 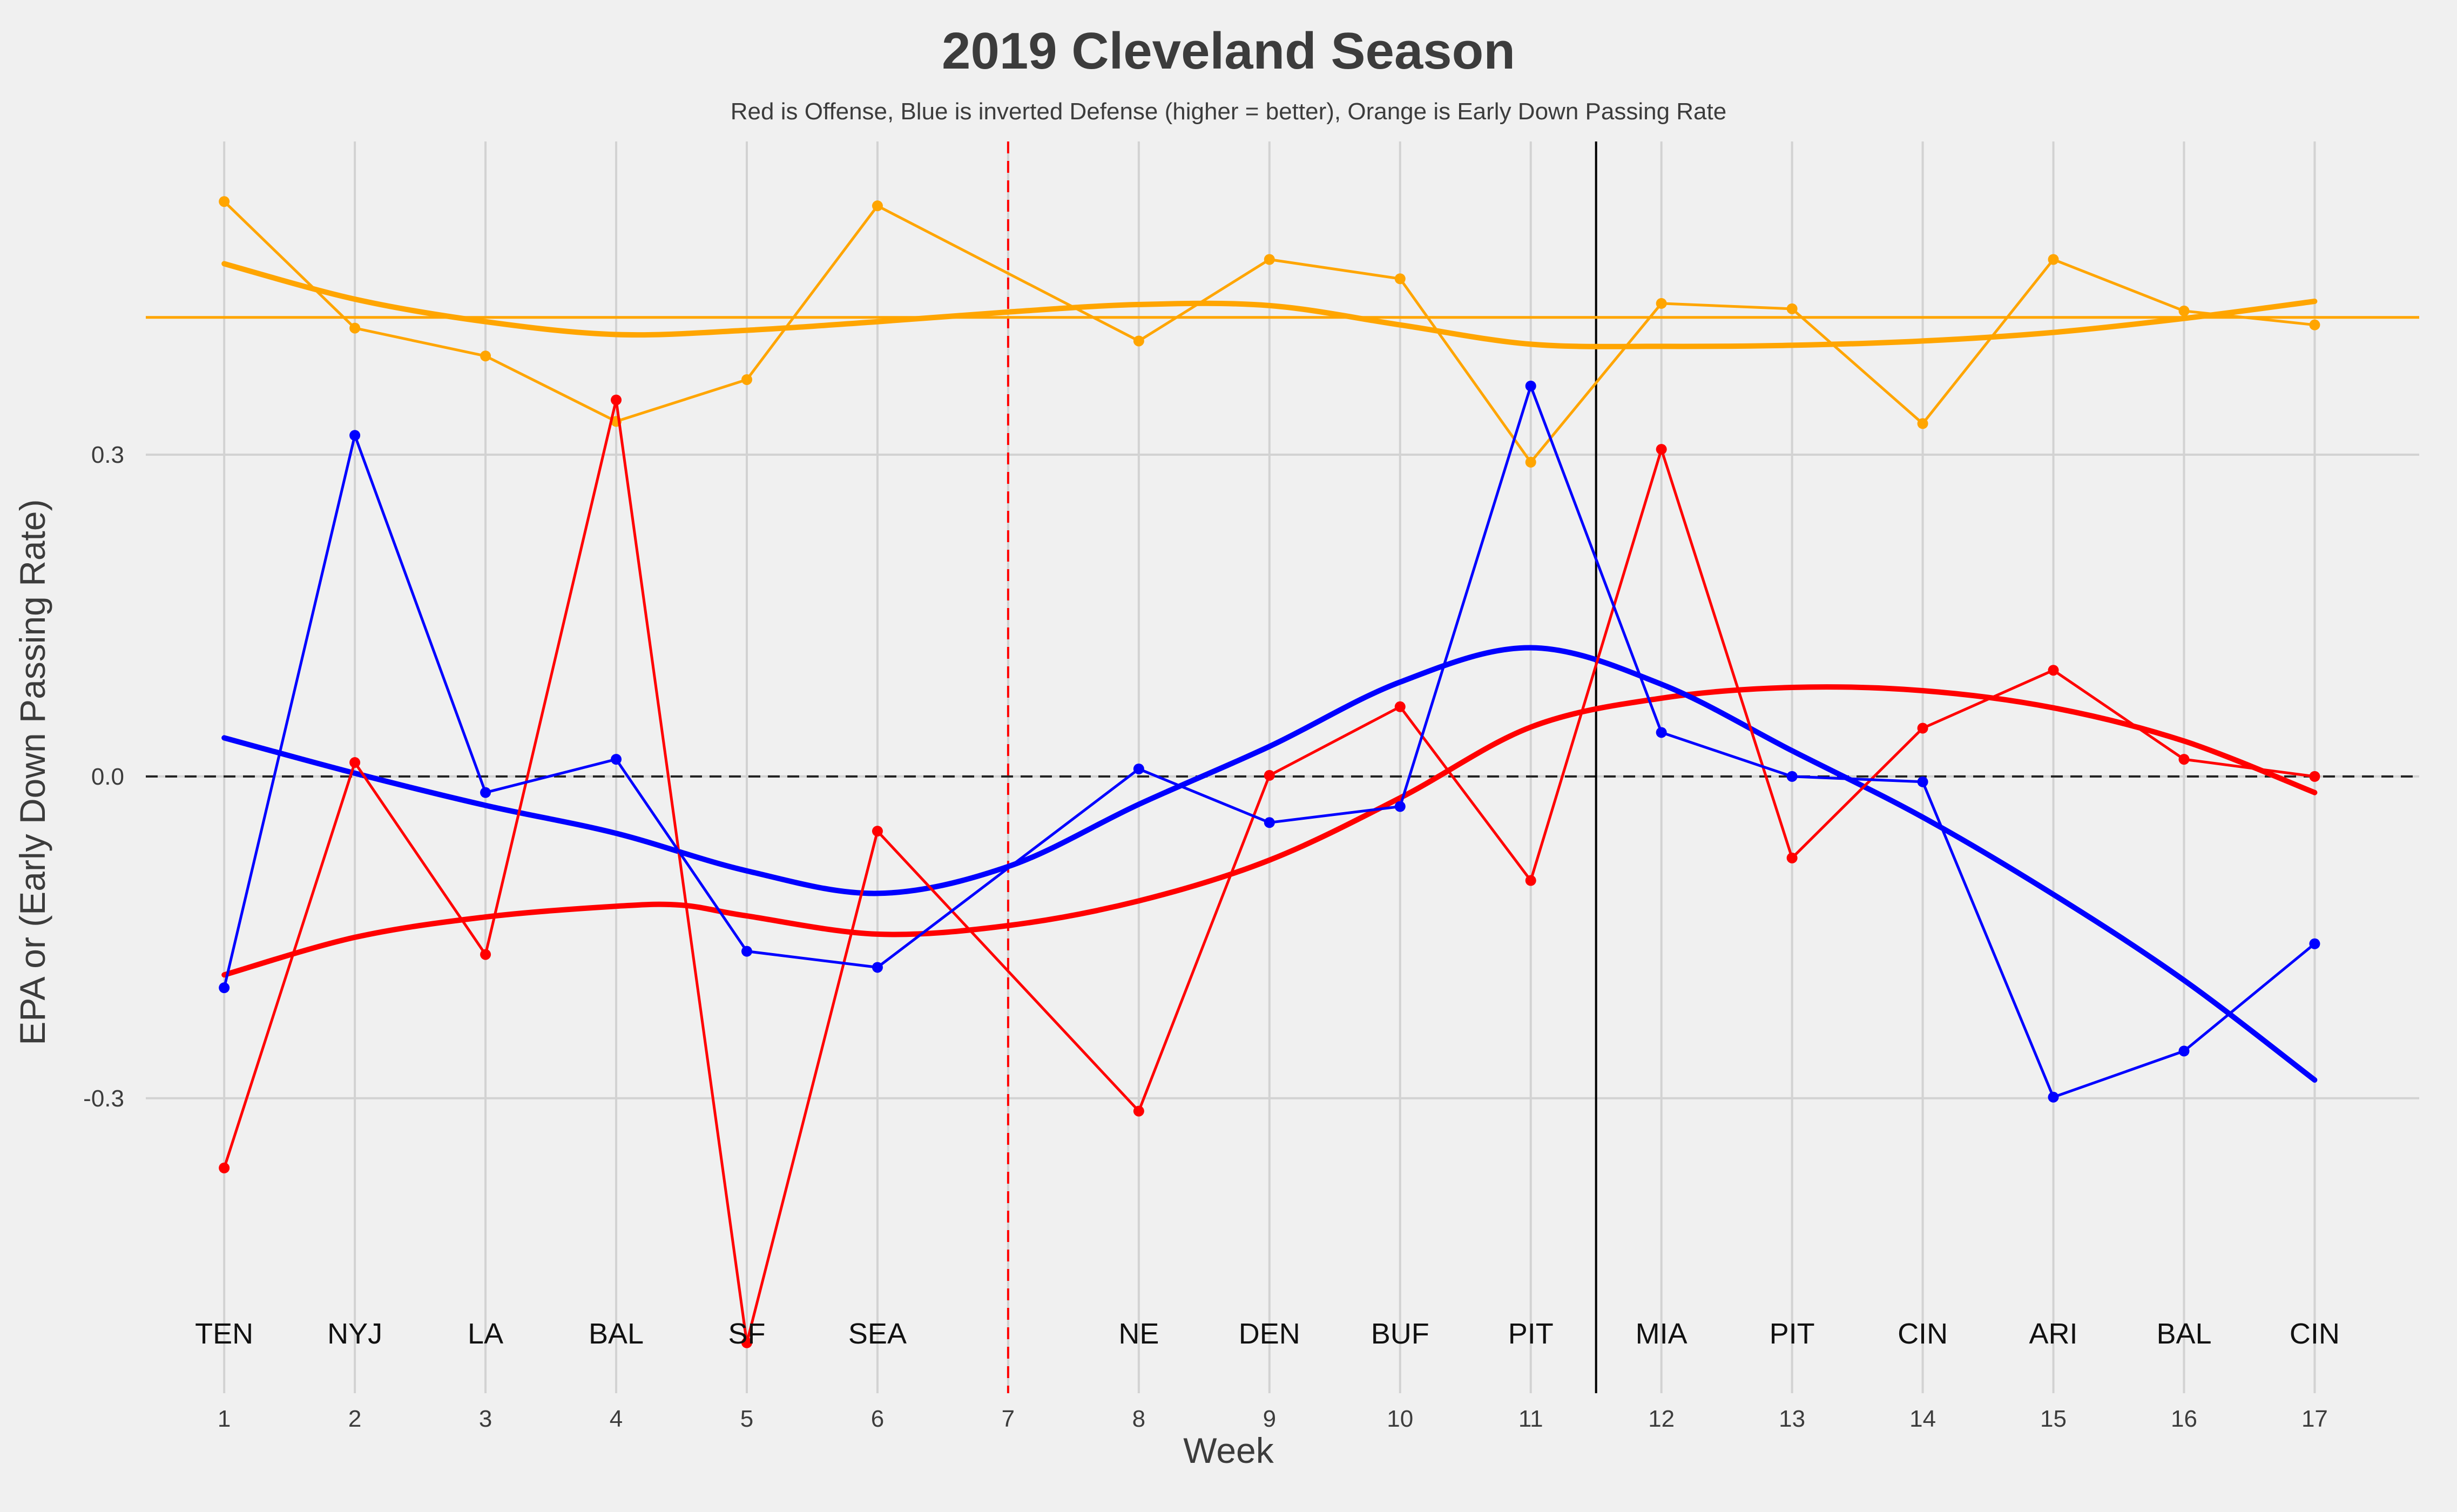 I want to click on x-tick-label: 3, so click(x=486, y=1419).